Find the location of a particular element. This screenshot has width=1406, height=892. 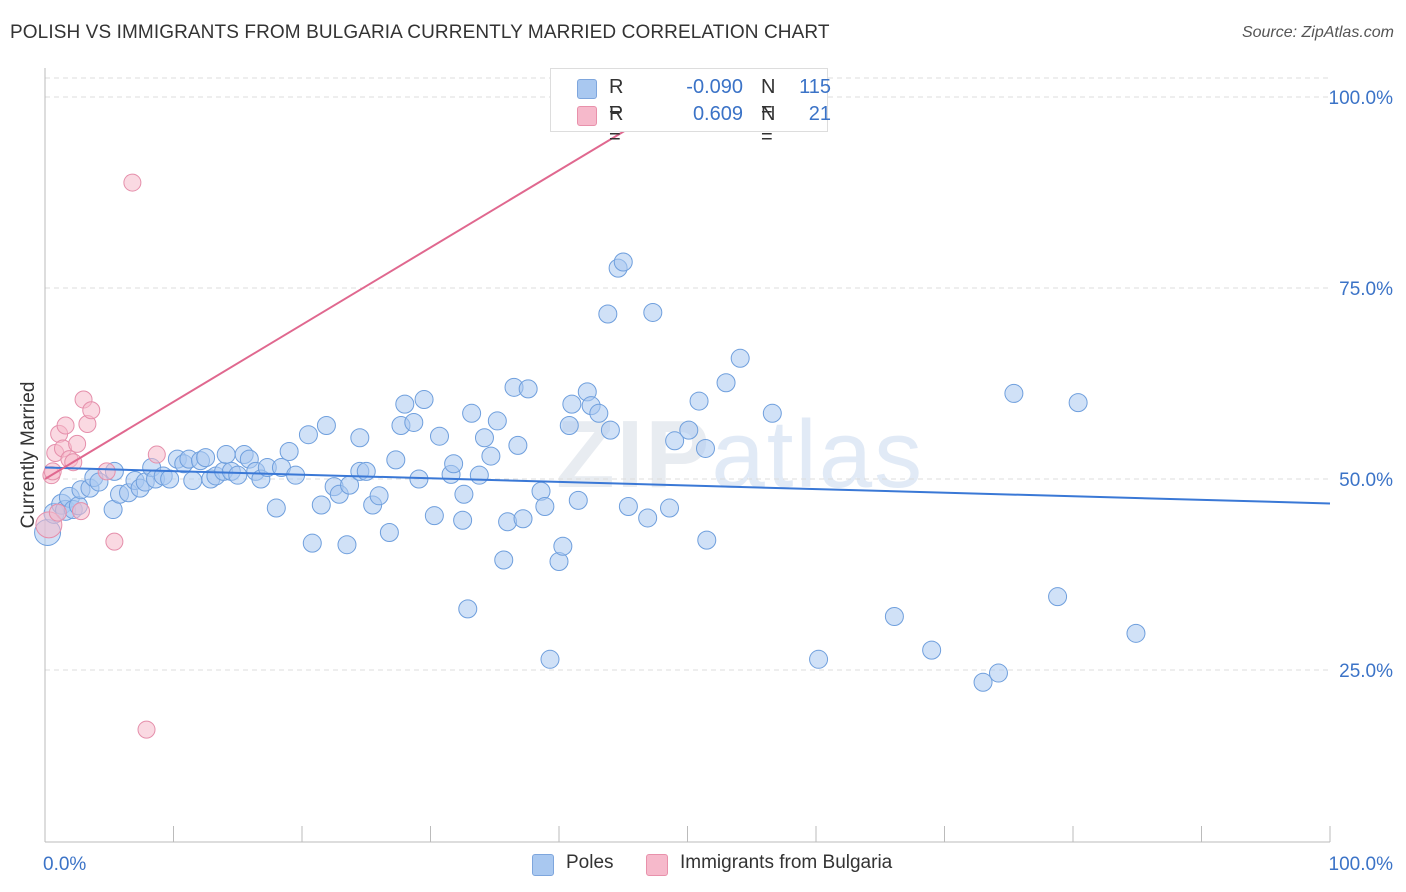

legend-label-poles: Poles is located at coordinates (590, 862).